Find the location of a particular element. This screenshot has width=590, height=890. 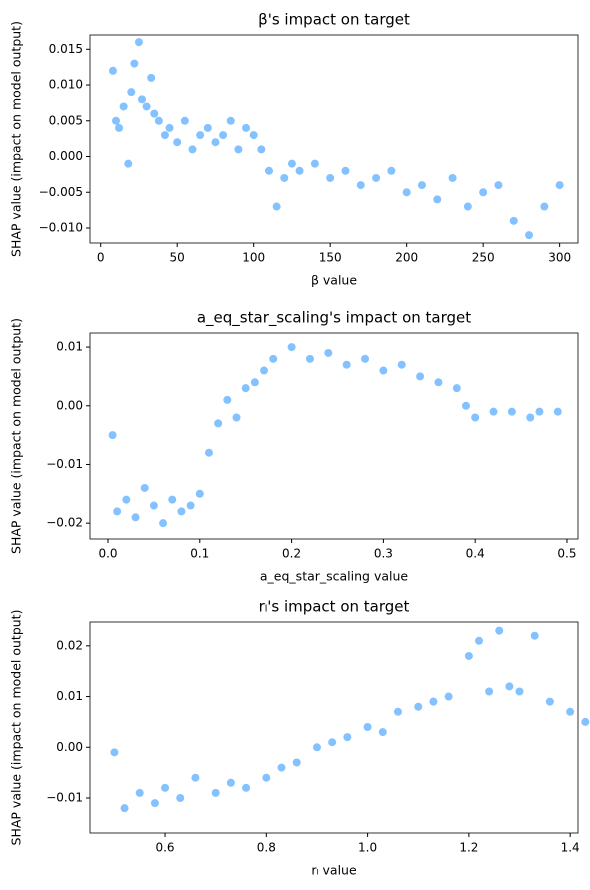

x-tick-label: 0.1 is located at coordinates (199, 554).